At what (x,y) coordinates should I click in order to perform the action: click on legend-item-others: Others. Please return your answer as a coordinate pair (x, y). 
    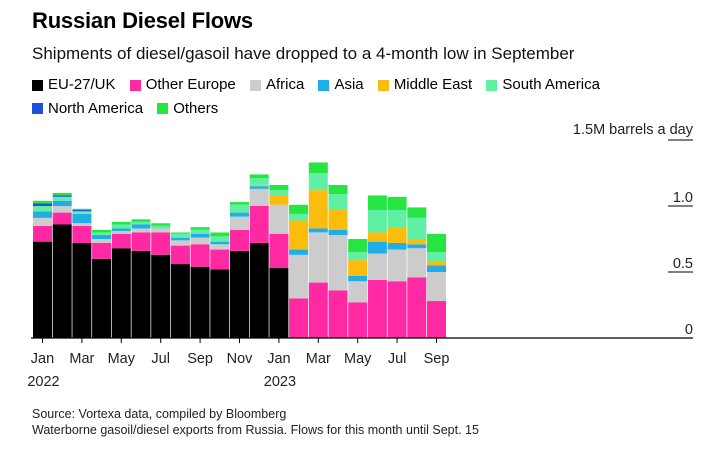
    Looking at the image, I should click on (187, 109).